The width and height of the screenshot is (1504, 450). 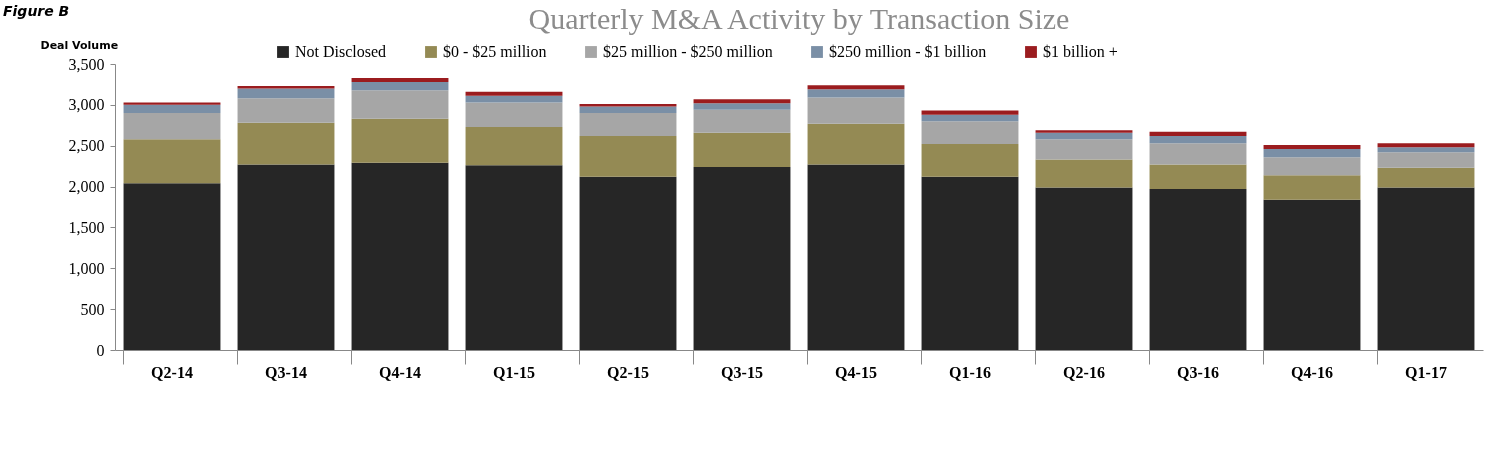 I want to click on y-tick-label: 1,000, so click(x=86, y=268).